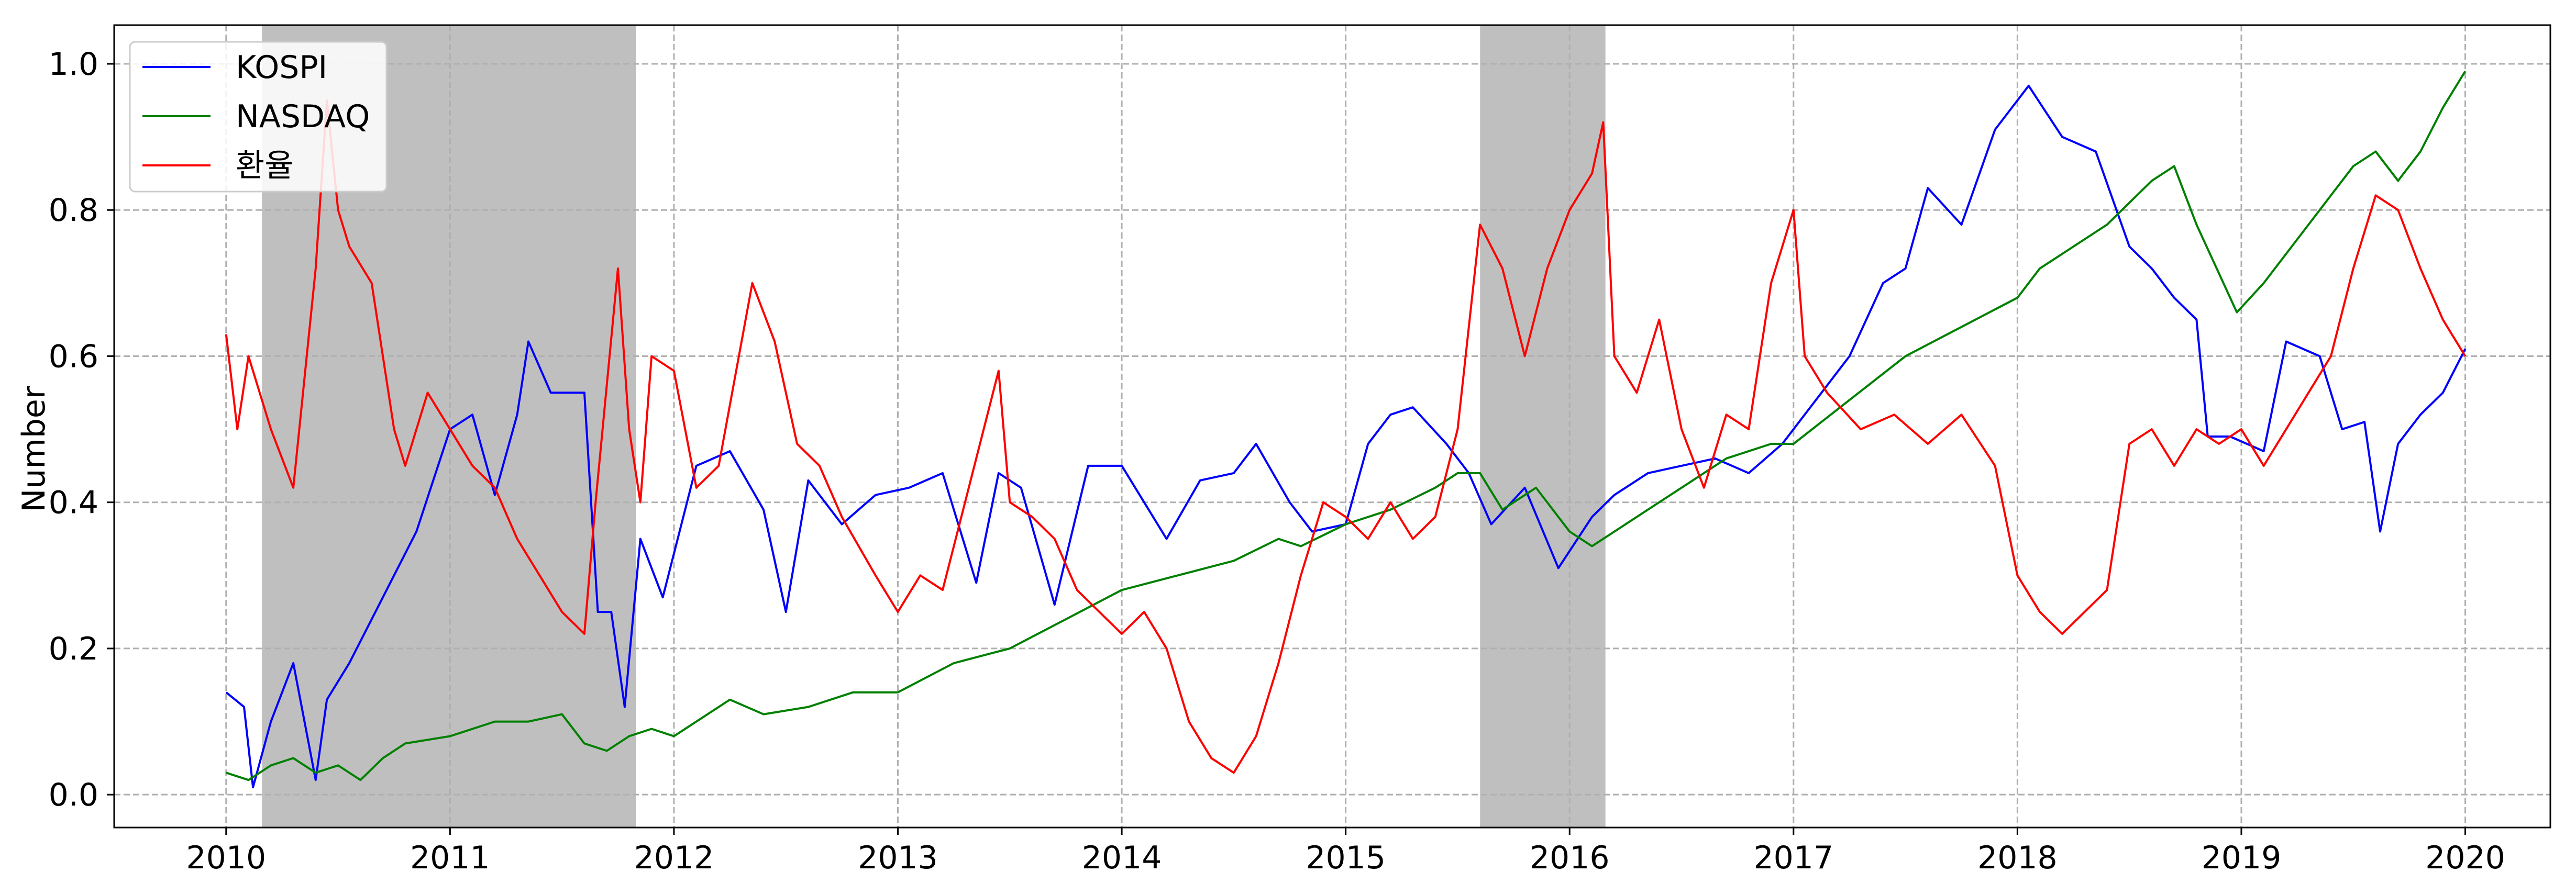 The image size is (2576, 894). What do you see at coordinates (73, 64) in the screenshot?
I see `y-tick-label-5: 1.0` at bounding box center [73, 64].